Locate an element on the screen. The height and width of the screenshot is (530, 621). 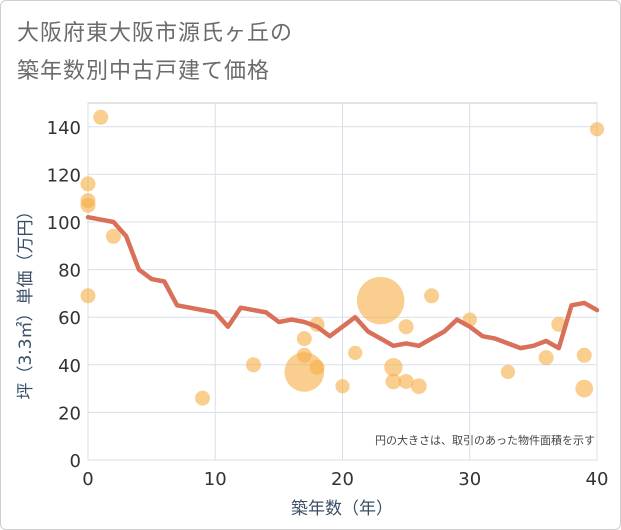
x-tick-label: 10 is located at coordinates (215, 479).